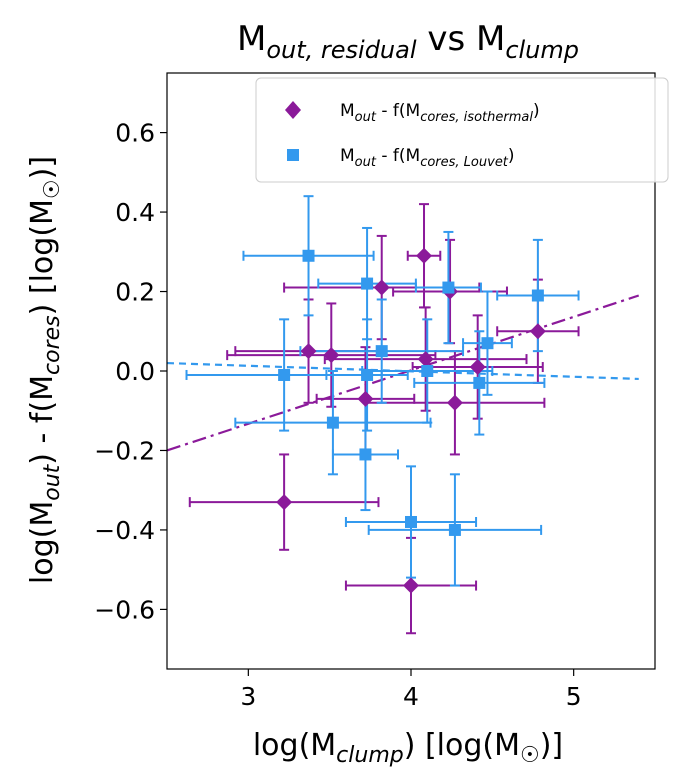 This screenshot has width=676, height=768. What do you see at coordinates (411, 696) in the screenshot?
I see `x-tick-label: 4` at bounding box center [411, 696].